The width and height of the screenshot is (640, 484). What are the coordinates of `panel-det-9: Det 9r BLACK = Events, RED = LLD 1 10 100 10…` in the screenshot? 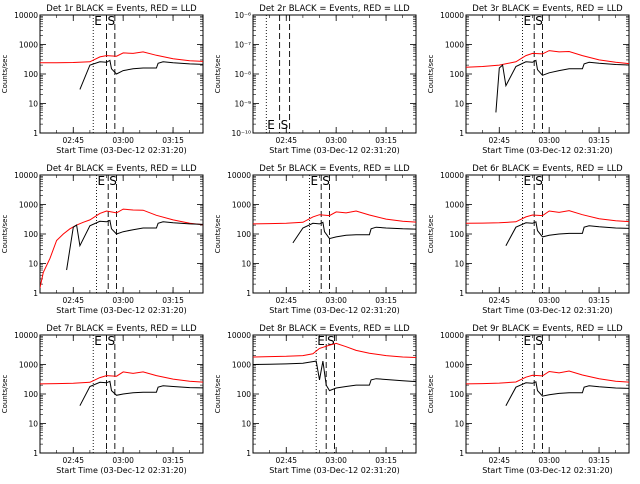 It's located at (528, 399).